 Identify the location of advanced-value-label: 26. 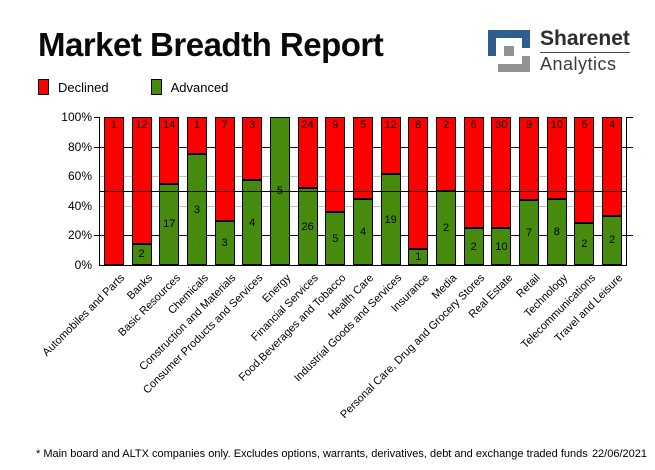
(307, 226).